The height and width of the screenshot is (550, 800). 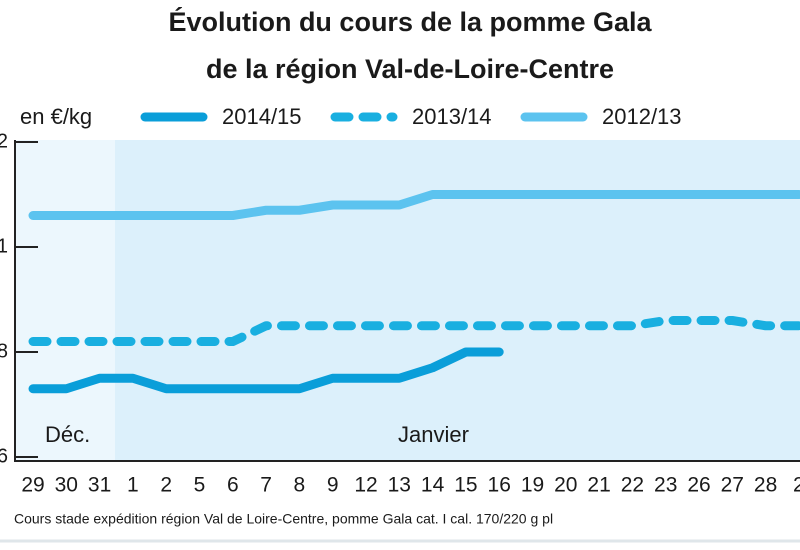 What do you see at coordinates (433, 485) in the screenshot?
I see `x-tick-label: 14` at bounding box center [433, 485].